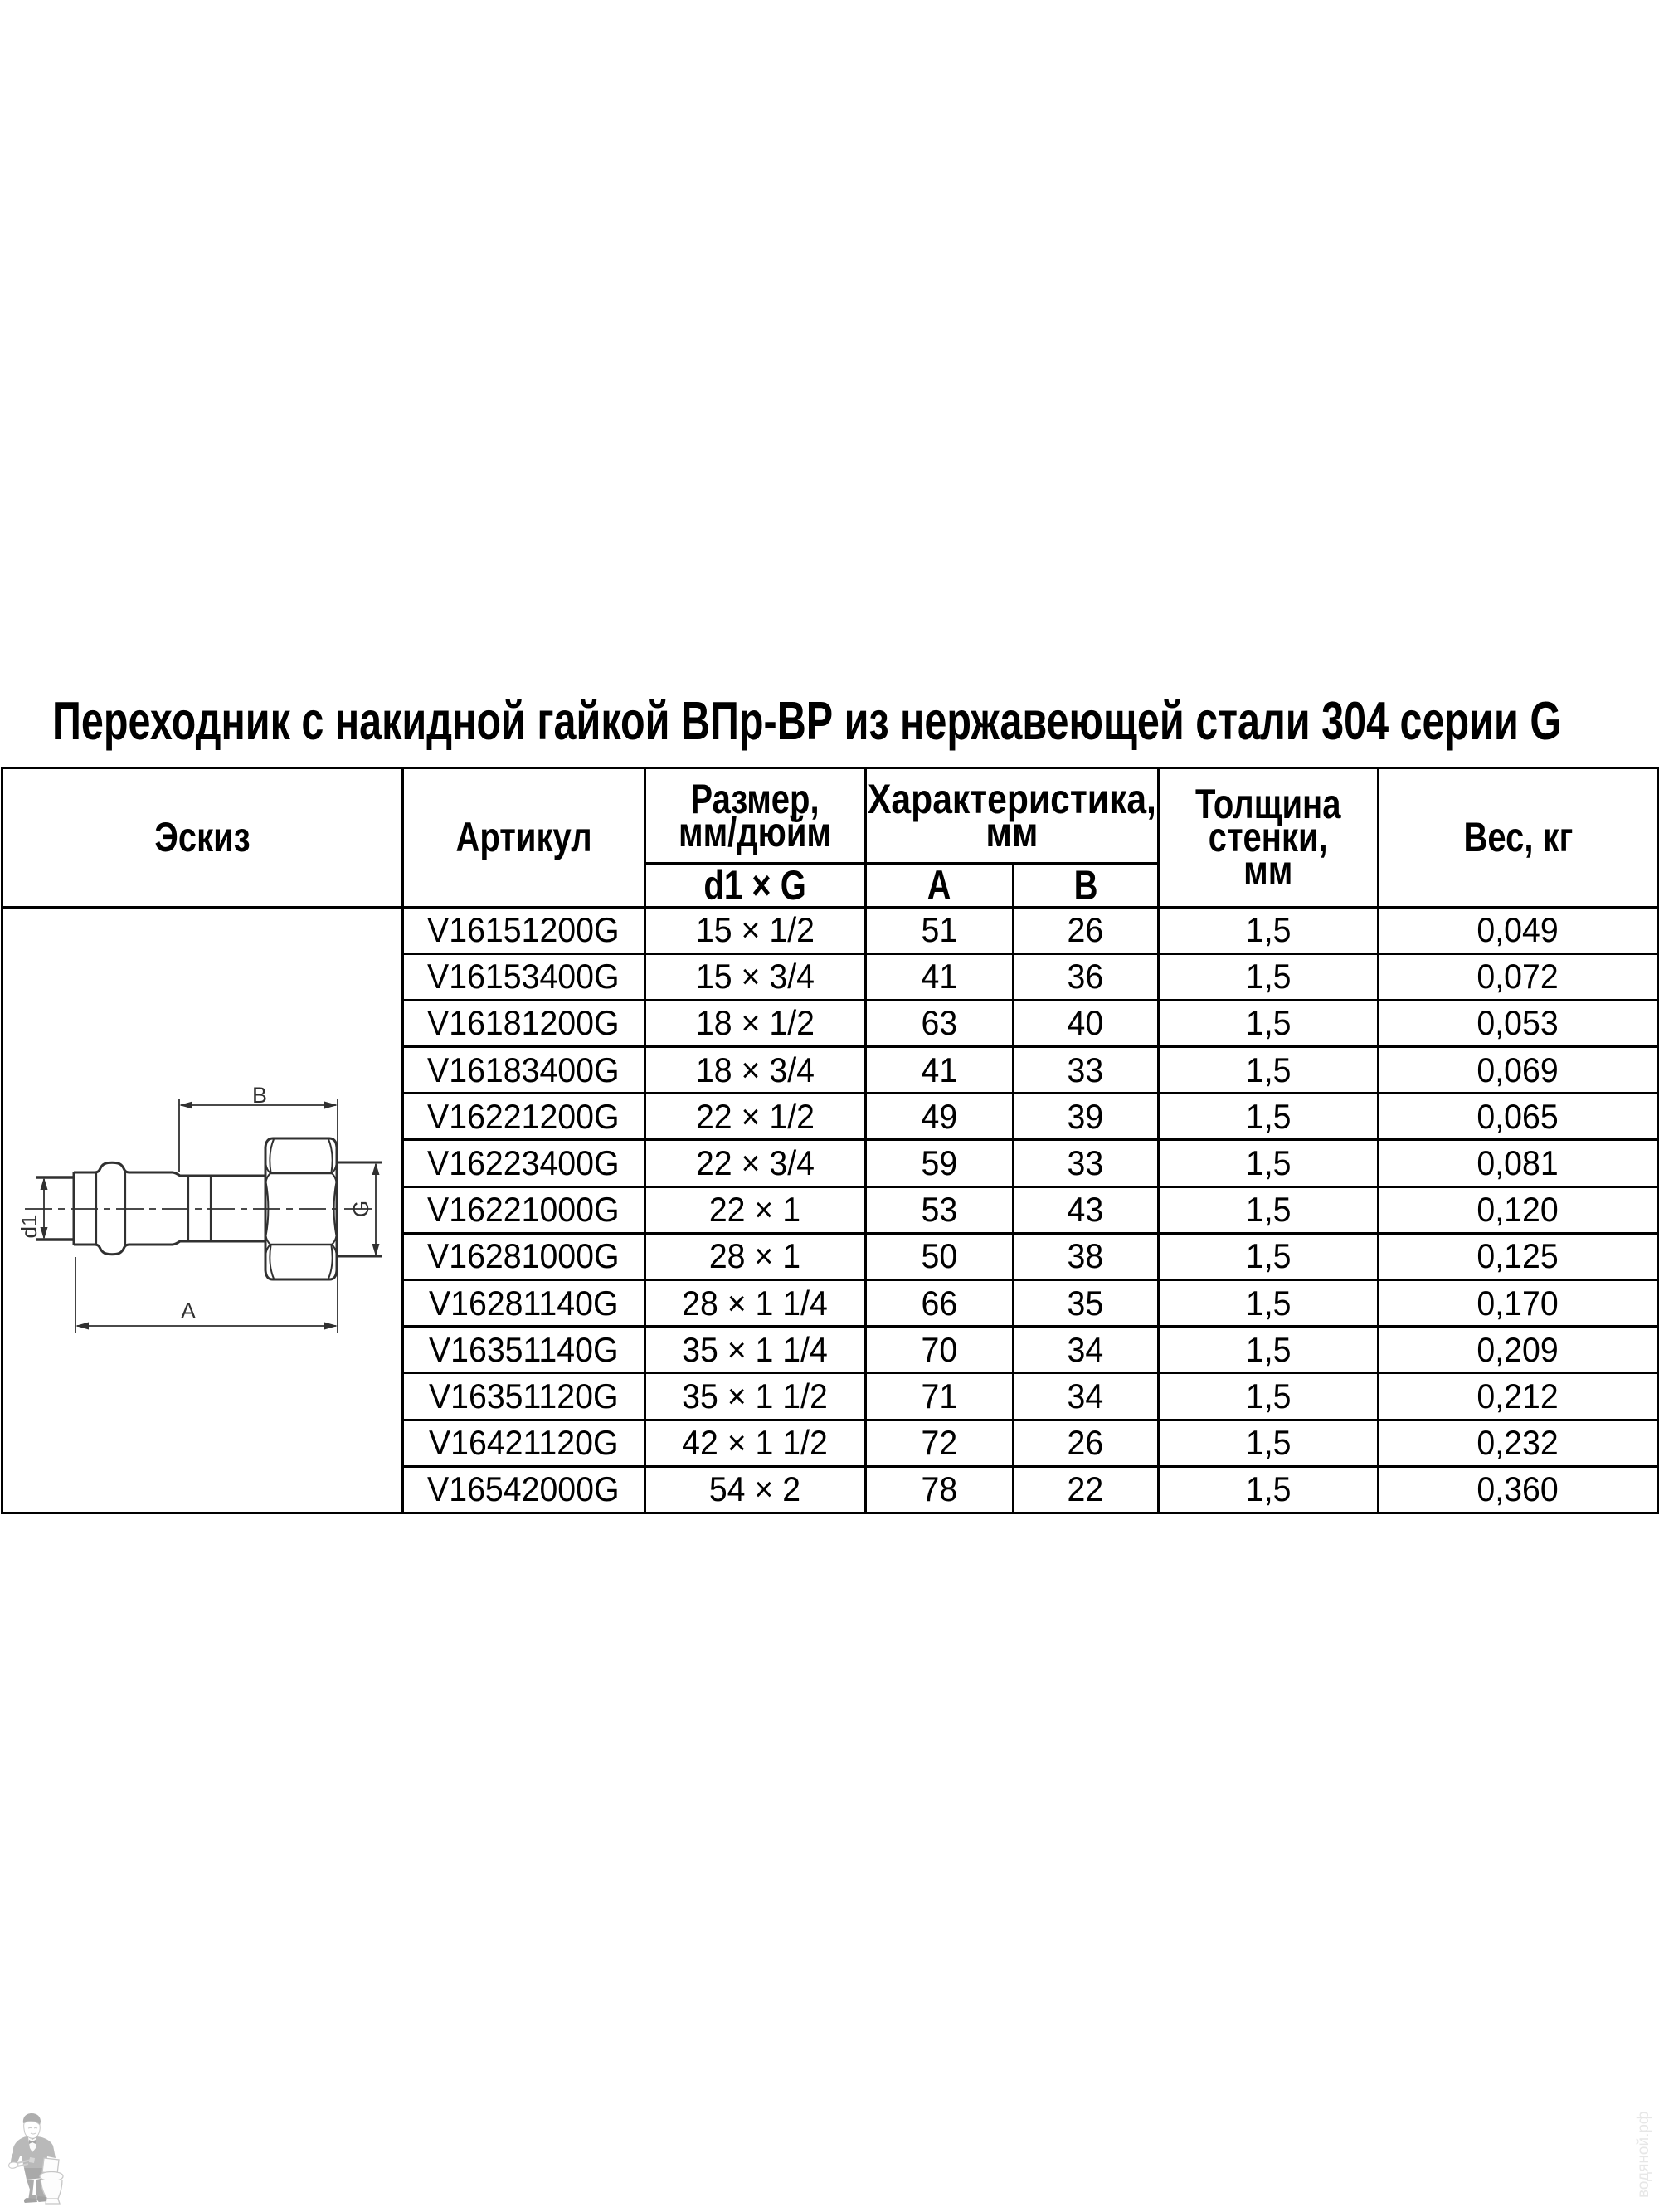  What do you see at coordinates (29, 1227) in the screenshot?
I see `svg-text: d1` at bounding box center [29, 1227].